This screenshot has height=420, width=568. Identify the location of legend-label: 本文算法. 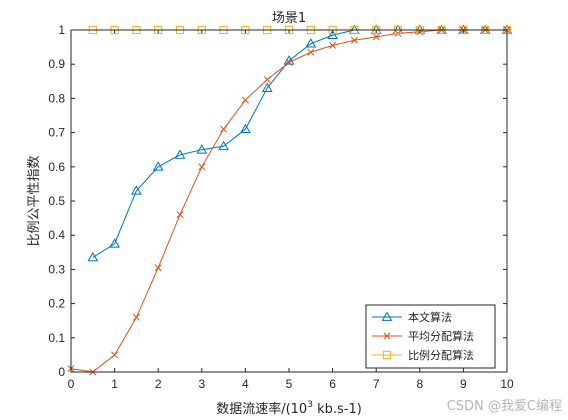
(430, 317).